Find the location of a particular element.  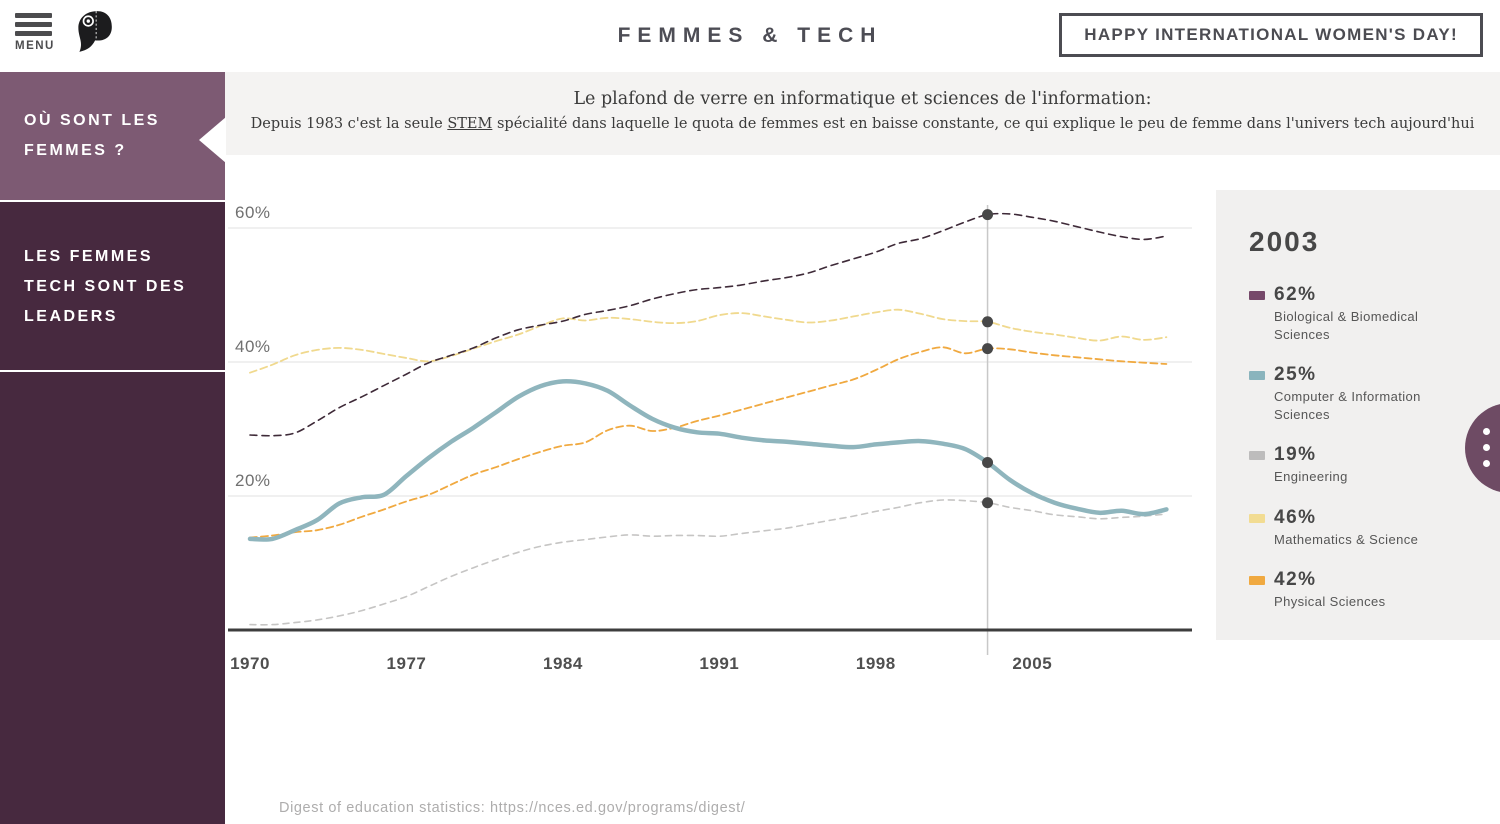

hamburger-icon is located at coordinates (35, 24).